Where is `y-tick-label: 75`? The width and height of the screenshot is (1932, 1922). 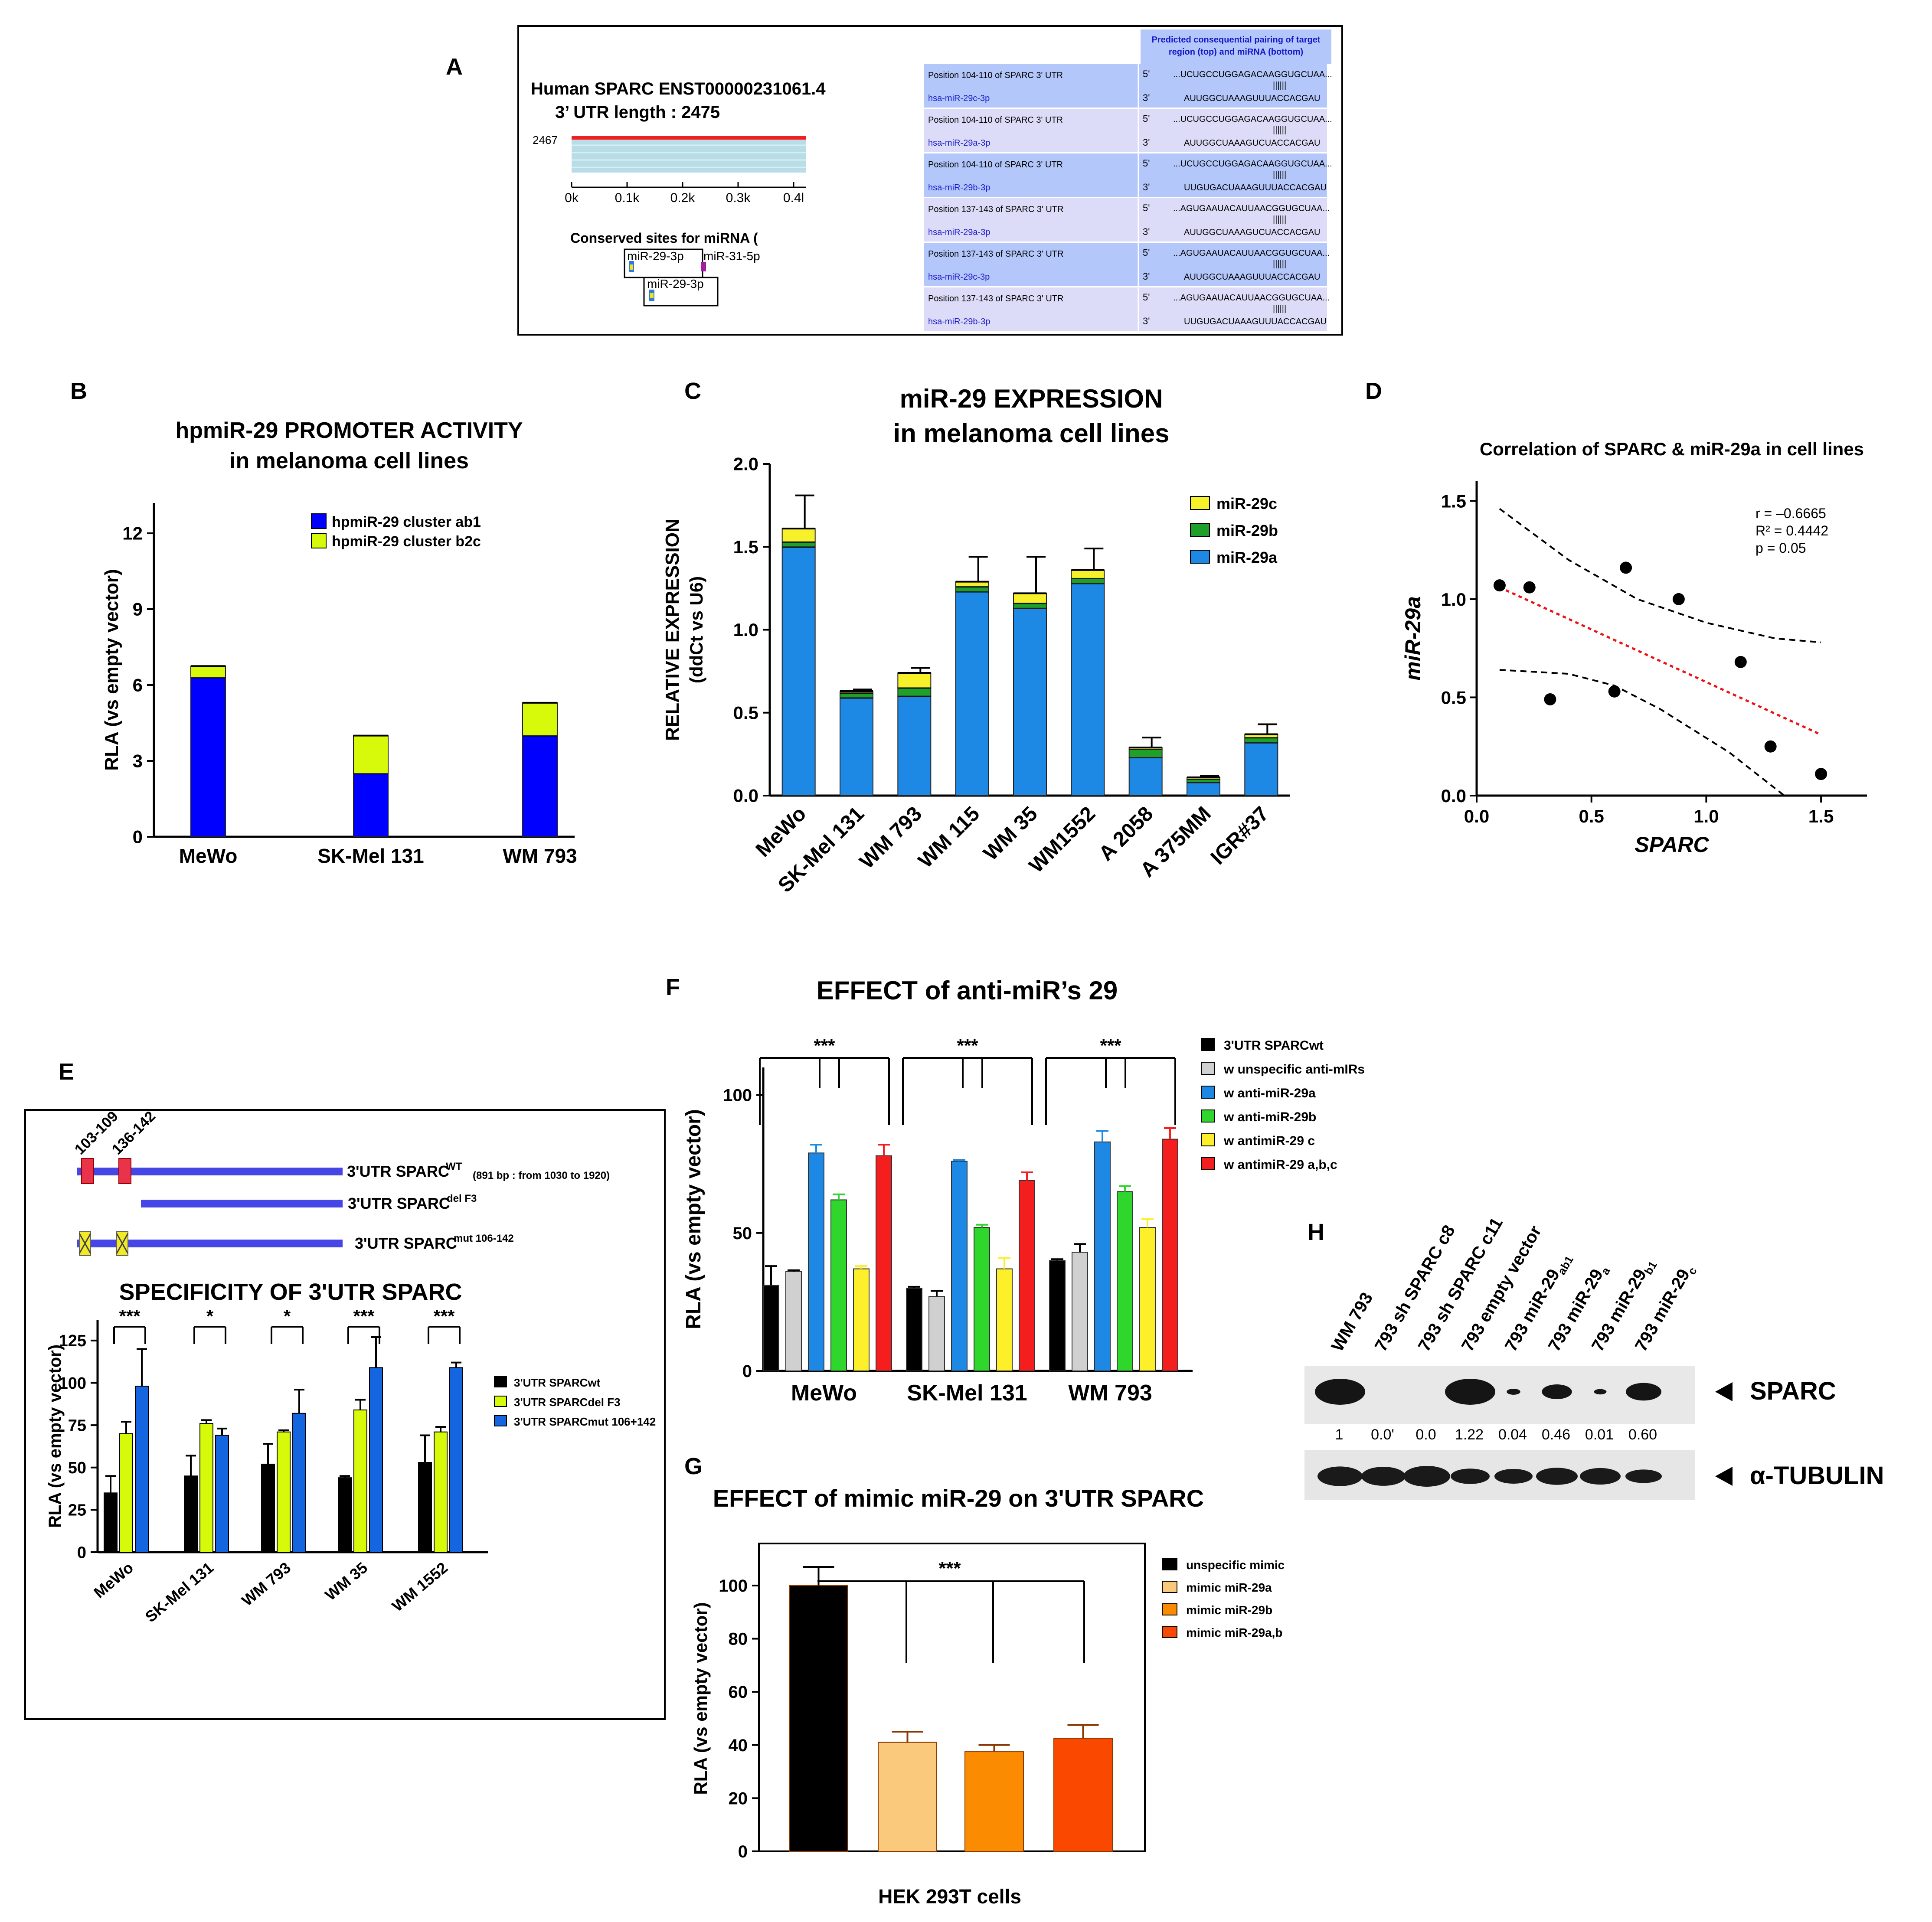 y-tick-label: 75 is located at coordinates (77, 1425).